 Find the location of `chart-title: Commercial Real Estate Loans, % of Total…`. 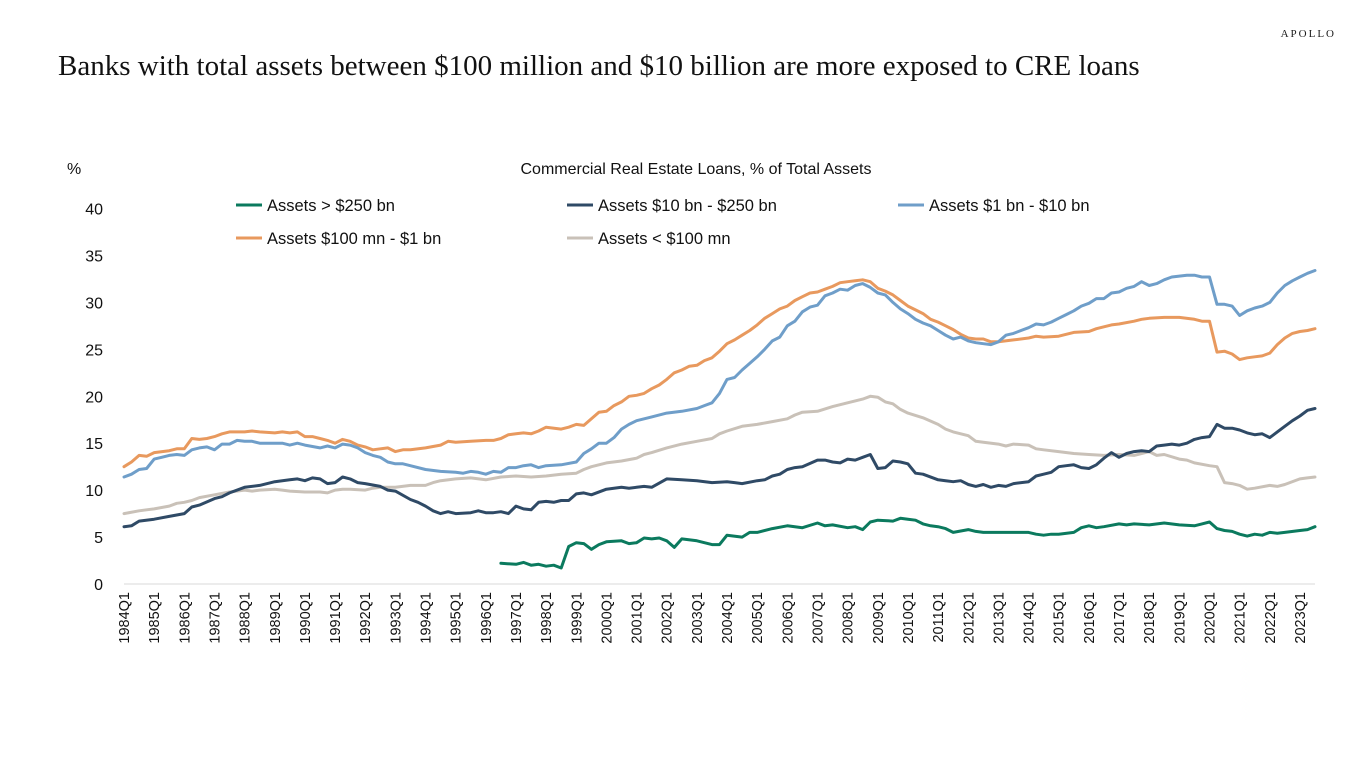

chart-title: Commercial Real Estate Loans, % of Total… is located at coordinates (696, 169).